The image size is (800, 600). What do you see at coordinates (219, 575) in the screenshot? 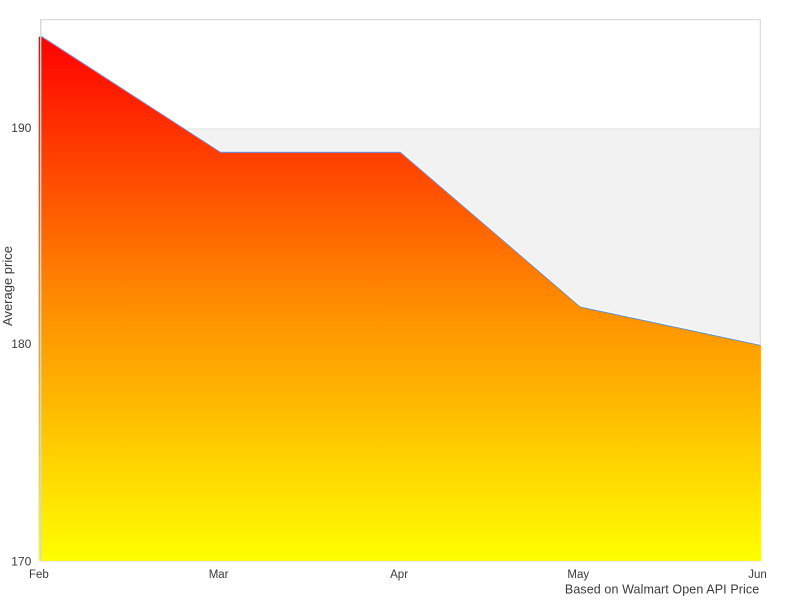
I see `svg-text: Mar` at bounding box center [219, 575].